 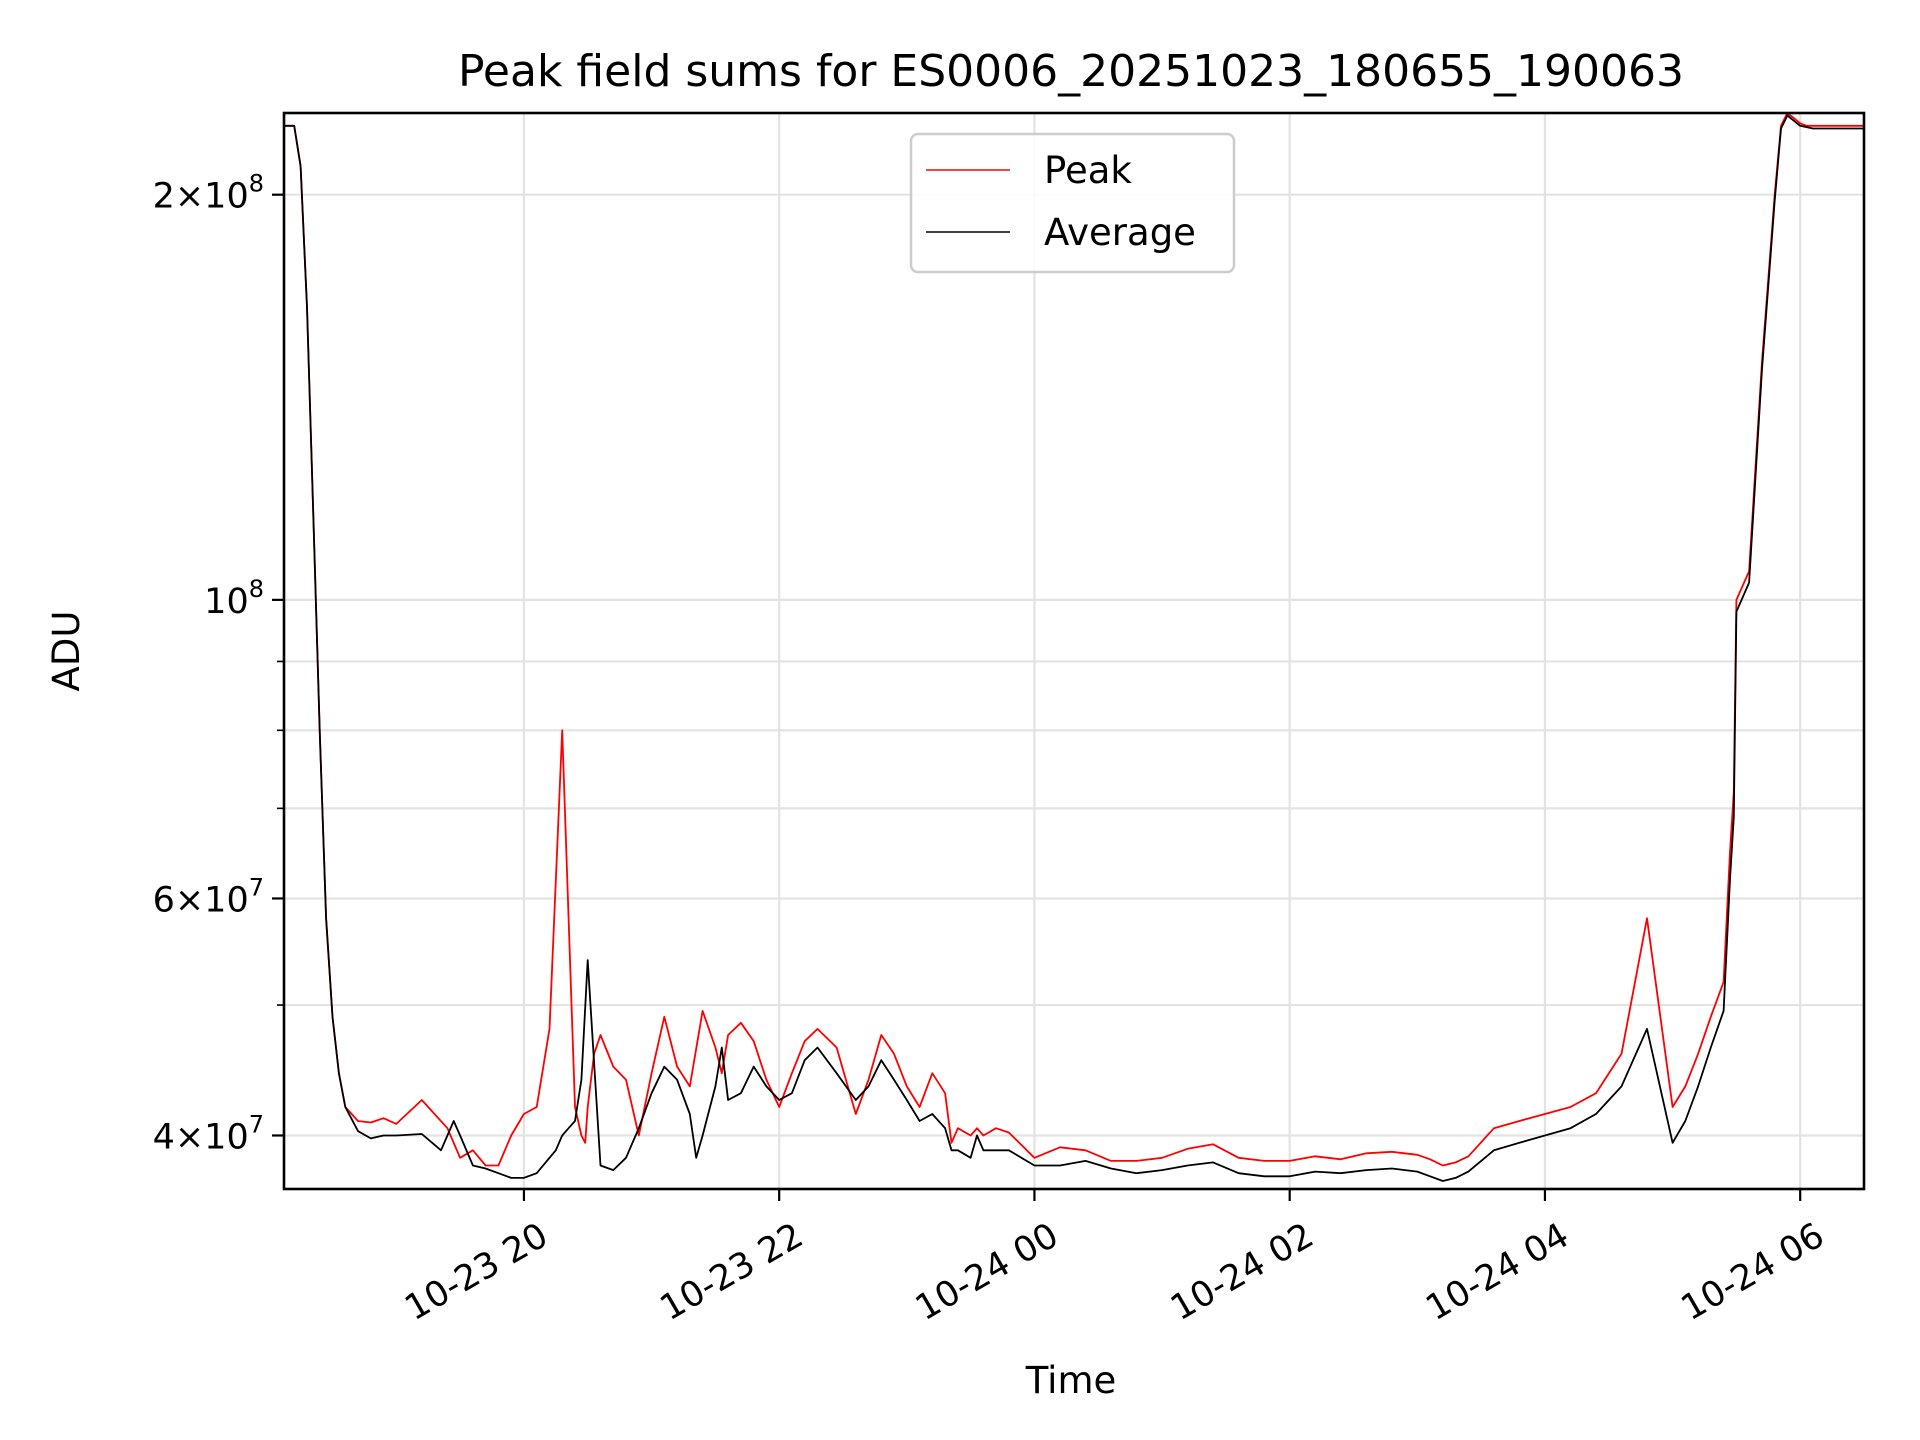 I want to click on legend: Peak Average, so click(x=1072, y=203).